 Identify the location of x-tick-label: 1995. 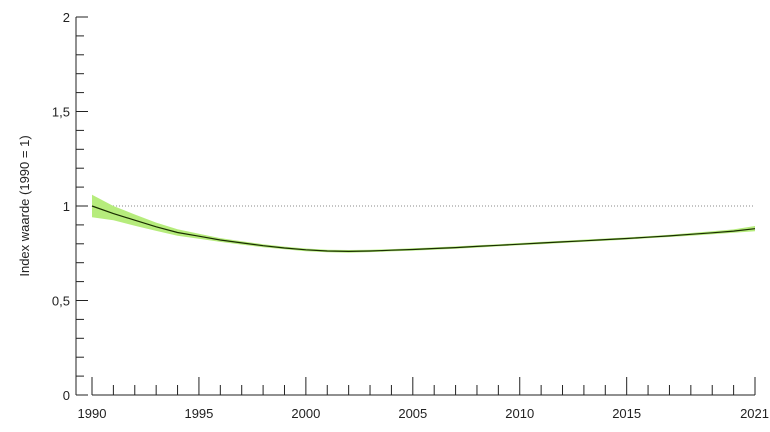
(198, 413).